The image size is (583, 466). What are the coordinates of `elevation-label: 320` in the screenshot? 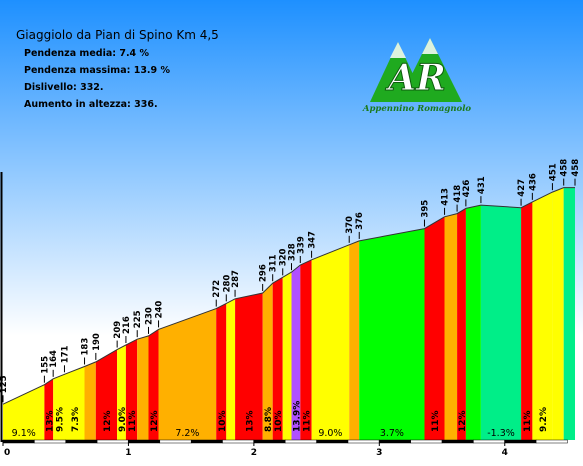 It's located at (284, 257).